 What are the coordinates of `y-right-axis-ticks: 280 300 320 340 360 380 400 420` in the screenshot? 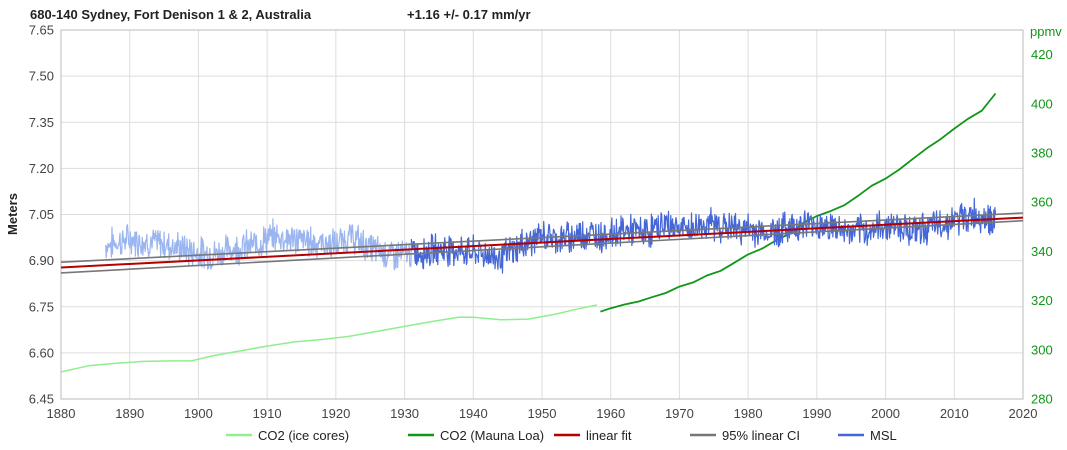 It's located at (1042, 226).